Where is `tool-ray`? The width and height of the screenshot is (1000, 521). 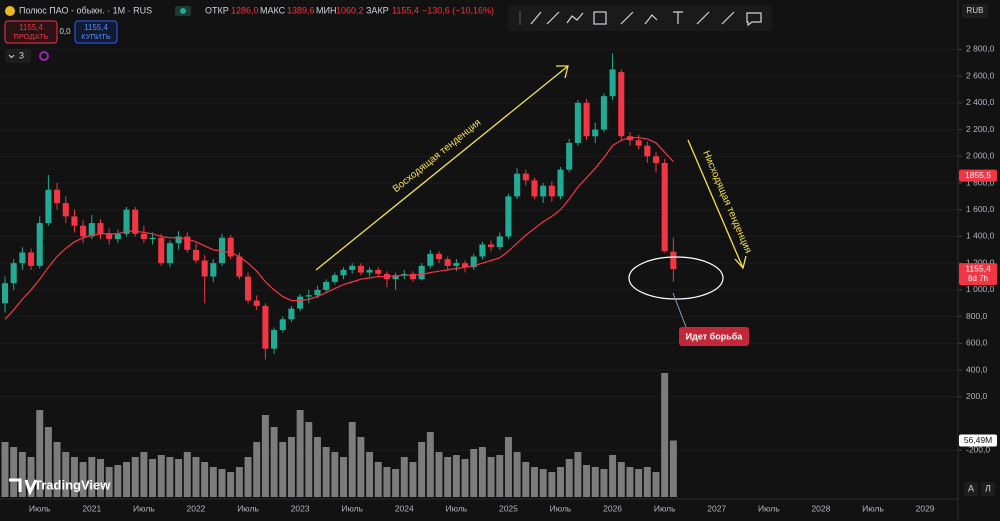
tool-ray is located at coordinates (553, 18).